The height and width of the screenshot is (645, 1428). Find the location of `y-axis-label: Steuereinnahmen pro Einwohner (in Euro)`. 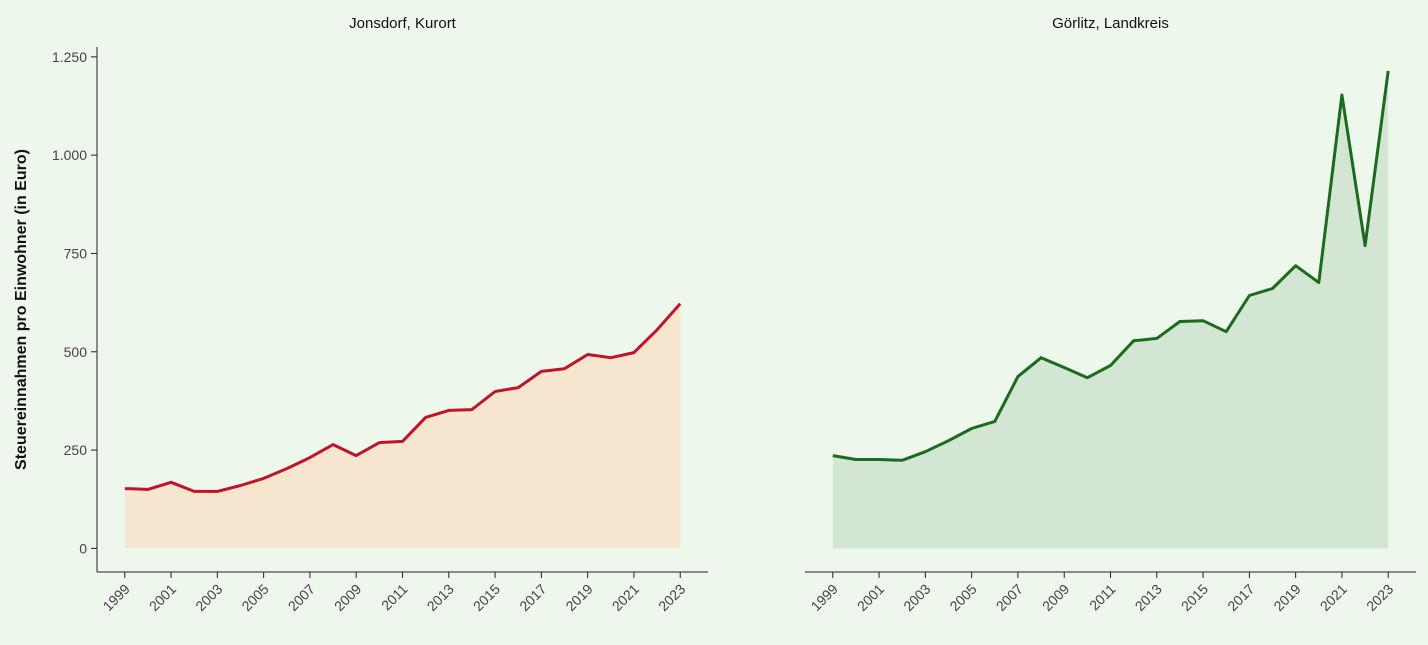

y-axis-label: Steuereinnahmen pro Einwohner (in Euro) is located at coordinates (21, 309).